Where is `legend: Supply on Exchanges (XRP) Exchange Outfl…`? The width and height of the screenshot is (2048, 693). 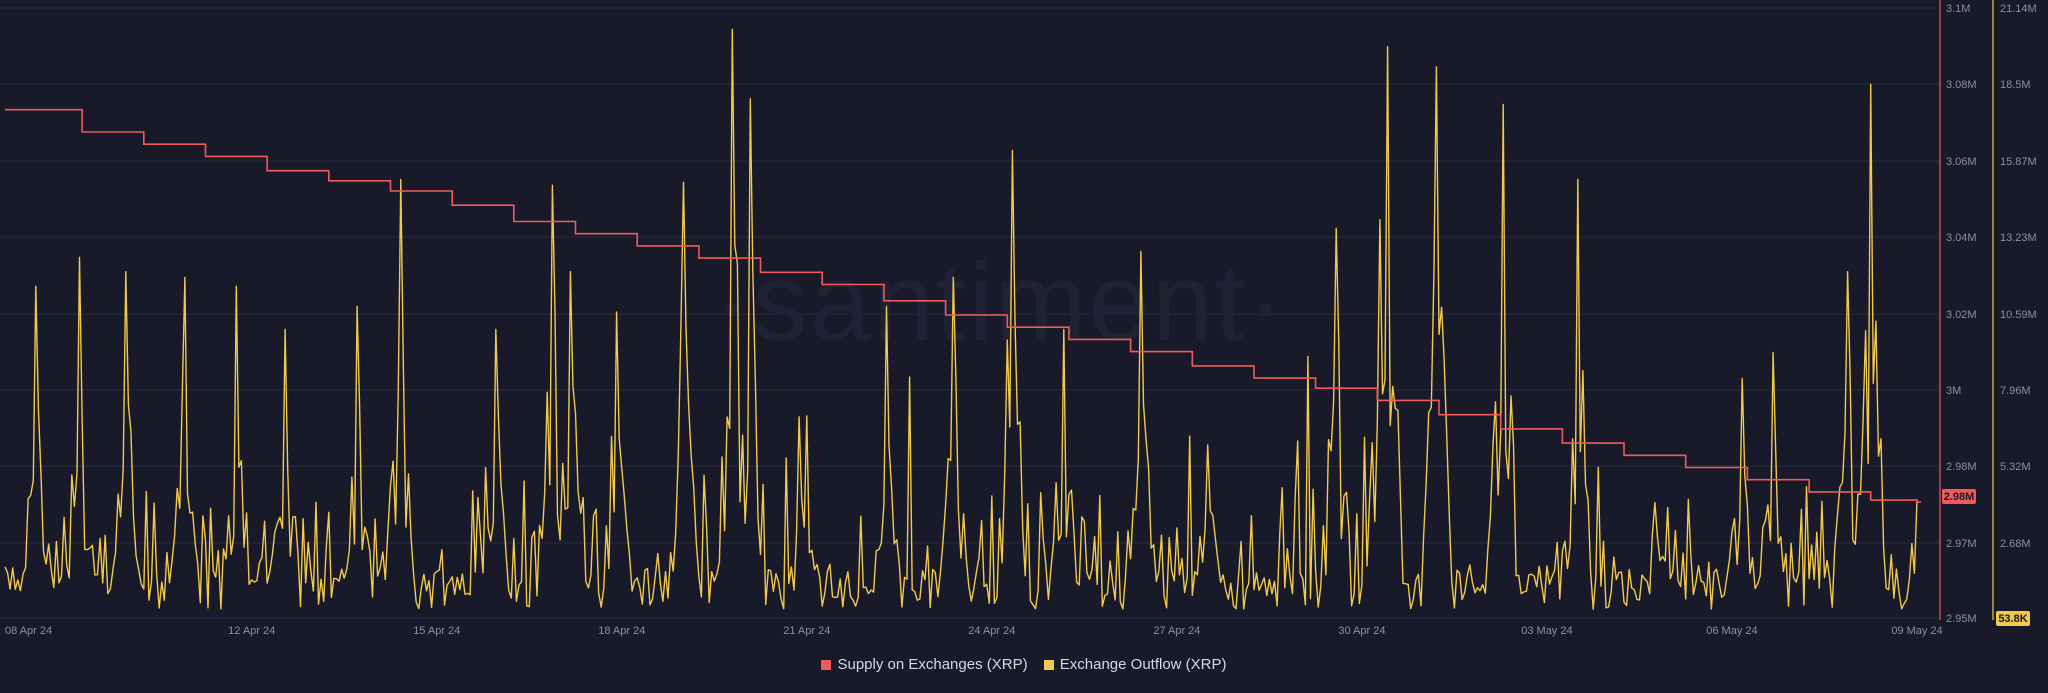 legend: Supply on Exchanges (XRP) Exchange Outfl… is located at coordinates (1024, 665).